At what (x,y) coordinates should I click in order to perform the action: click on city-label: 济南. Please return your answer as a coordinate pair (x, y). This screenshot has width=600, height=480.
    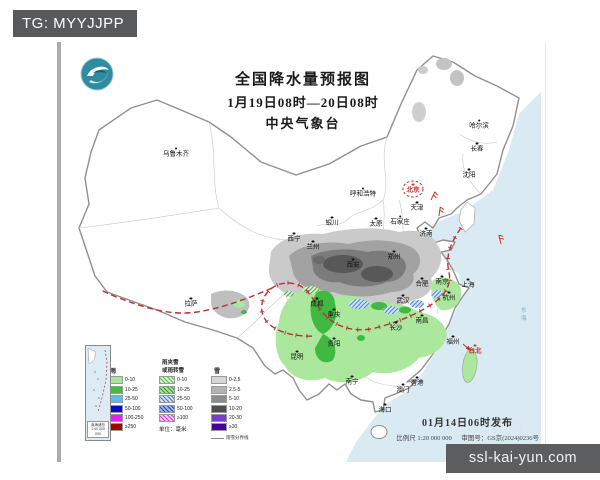
    Looking at the image, I should click on (426, 232).